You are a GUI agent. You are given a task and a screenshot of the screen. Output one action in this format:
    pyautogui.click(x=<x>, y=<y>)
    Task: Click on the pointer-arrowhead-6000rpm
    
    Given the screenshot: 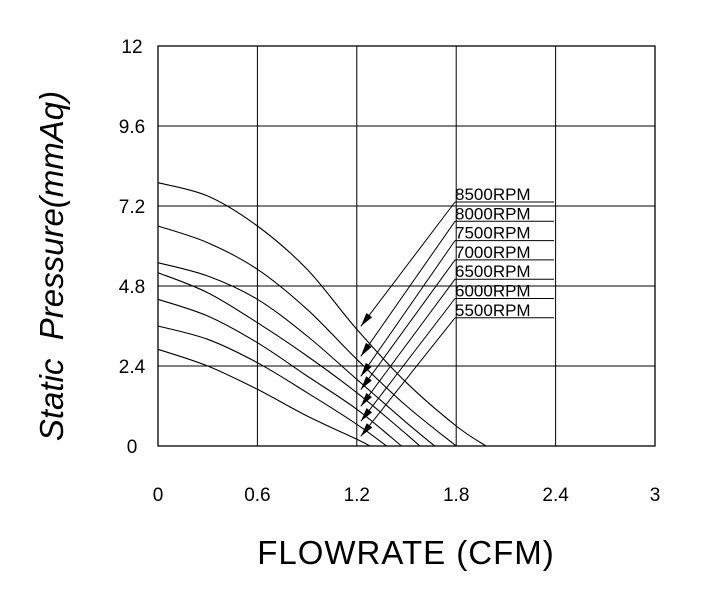 What is the action you would take?
    pyautogui.click(x=366, y=415)
    